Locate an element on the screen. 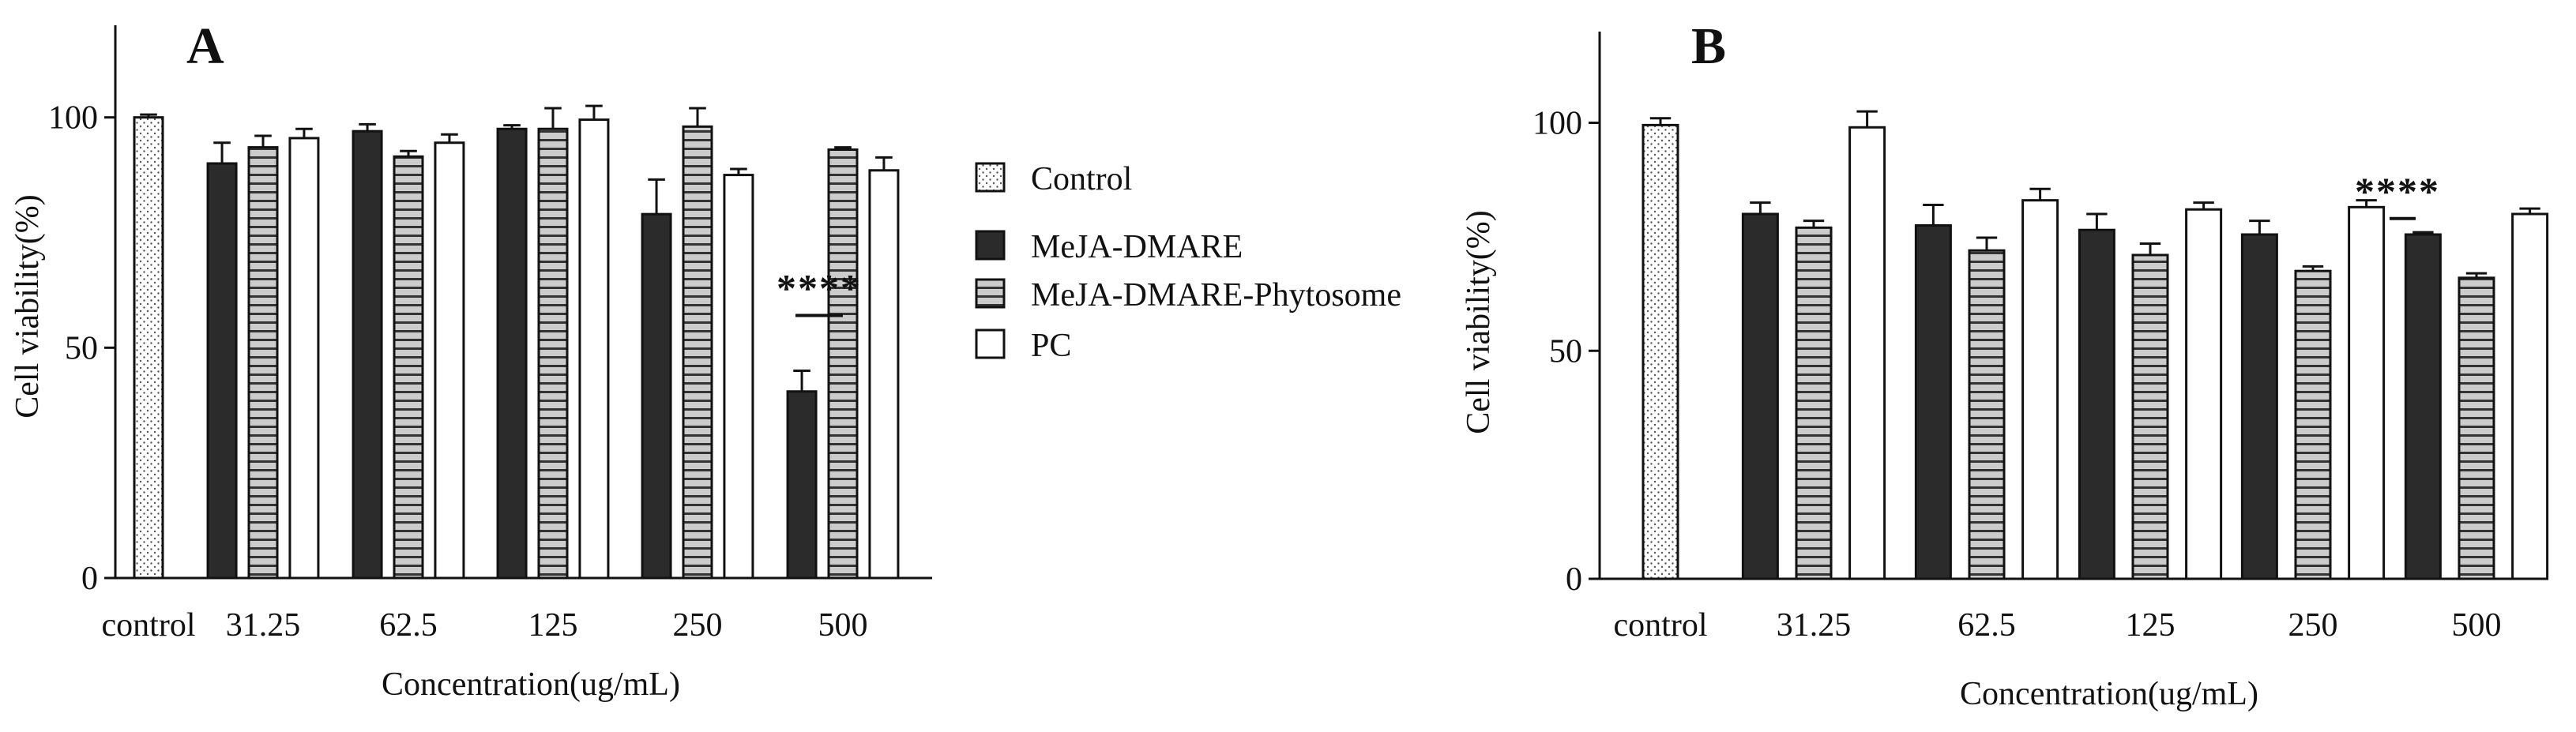 This screenshot has height=732, width=2576. legend-label-meja-dmare-phytosome: MeJA-DMARE-Phytosome is located at coordinates (1216, 295).